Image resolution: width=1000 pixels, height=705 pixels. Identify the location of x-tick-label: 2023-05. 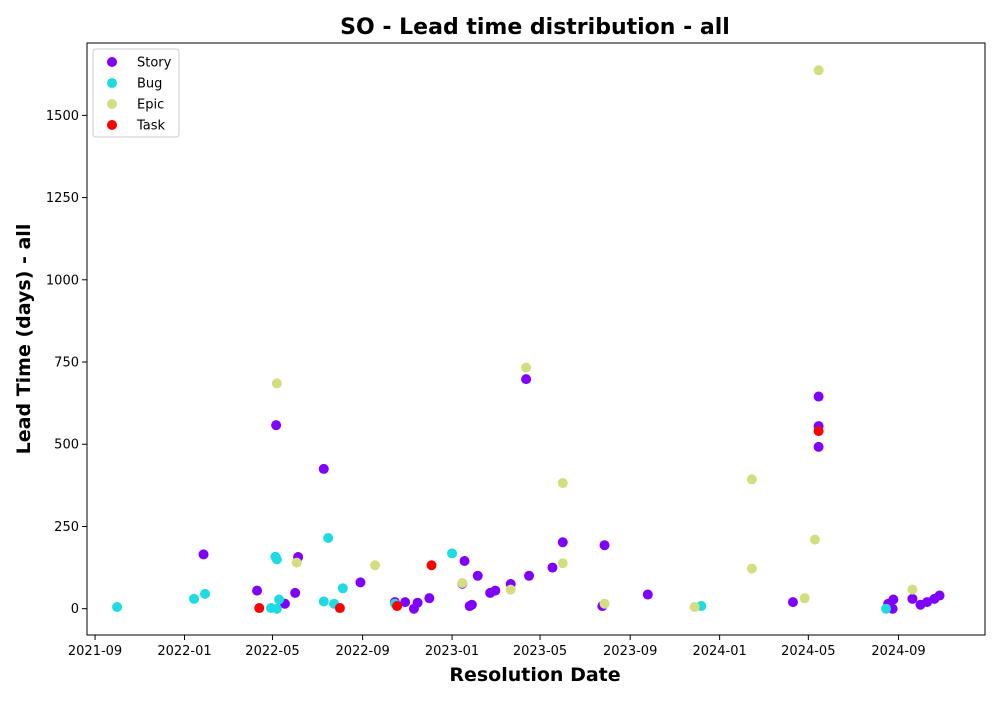
(540, 651).